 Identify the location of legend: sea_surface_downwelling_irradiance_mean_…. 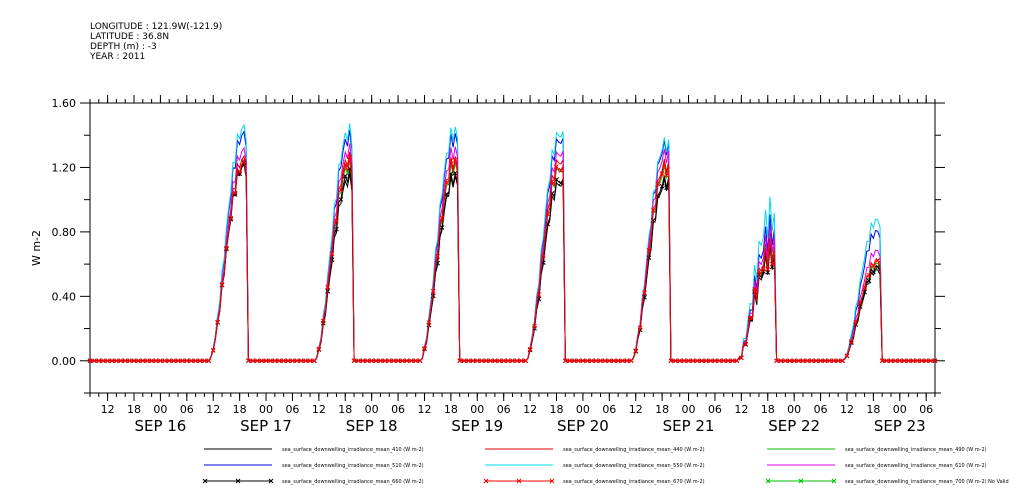
(605, 466).